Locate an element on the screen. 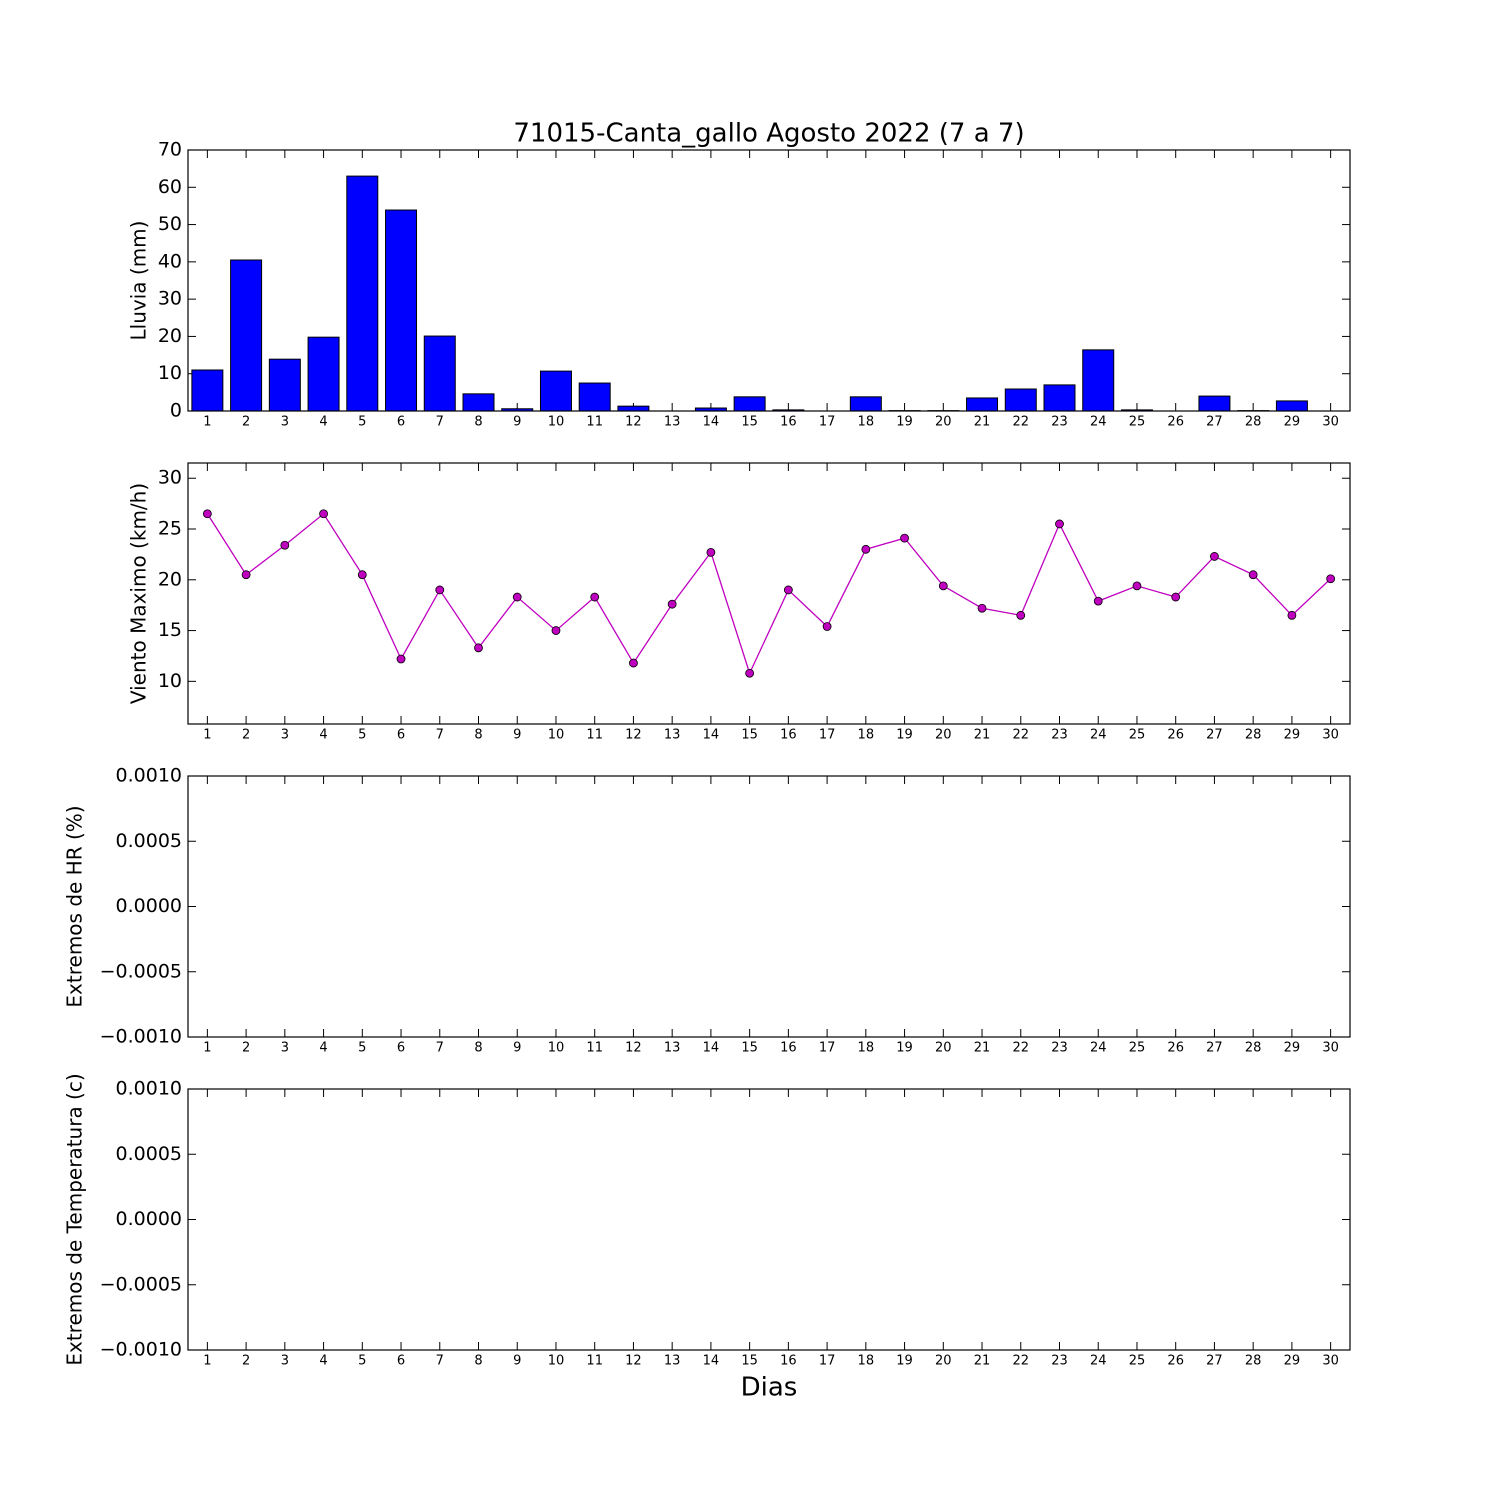 The height and width of the screenshot is (1500, 1500). x-tick-label: 19 is located at coordinates (904, 422).